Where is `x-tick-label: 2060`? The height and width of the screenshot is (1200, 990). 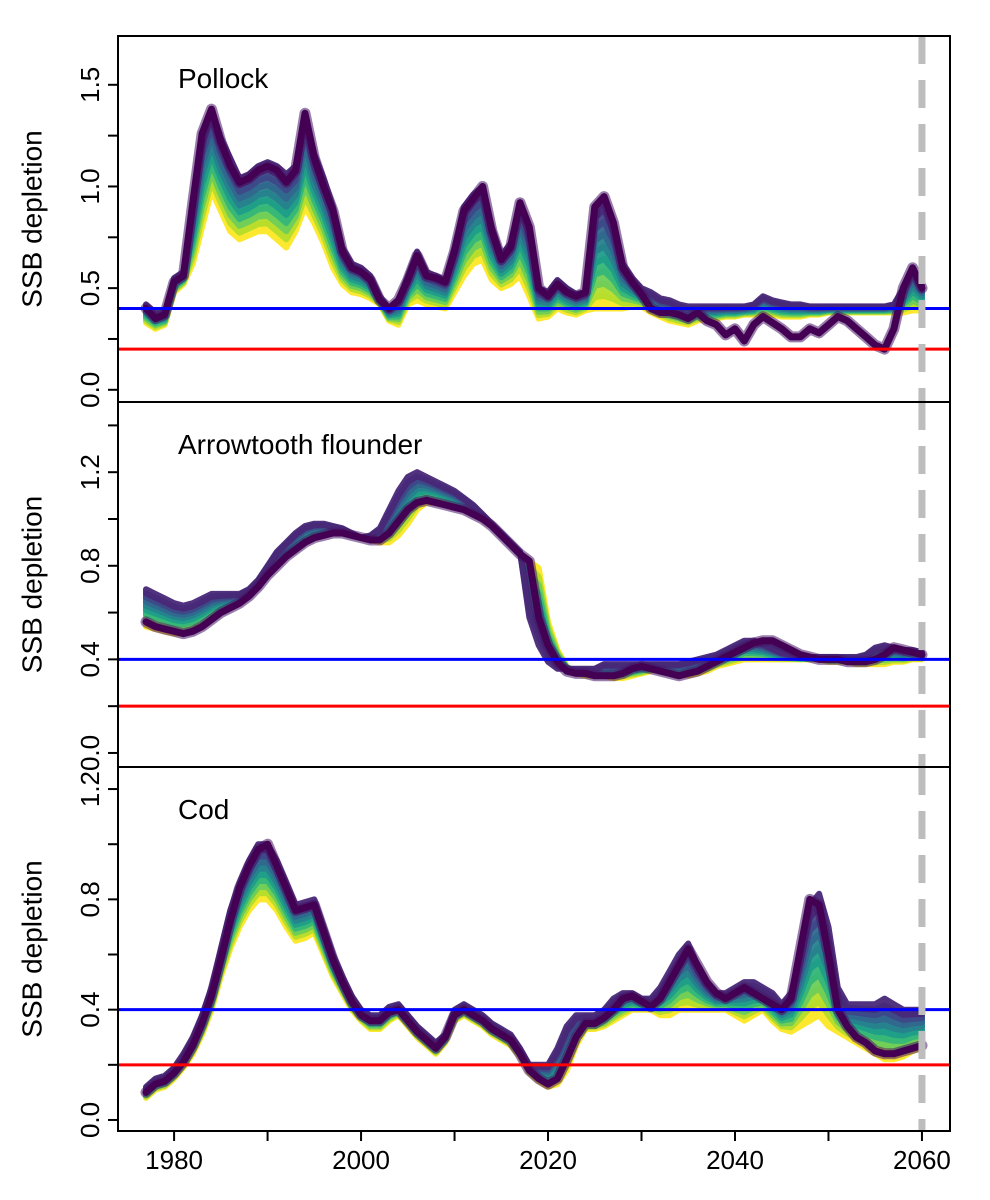 x-tick-label: 2060 is located at coordinates (922, 1160).